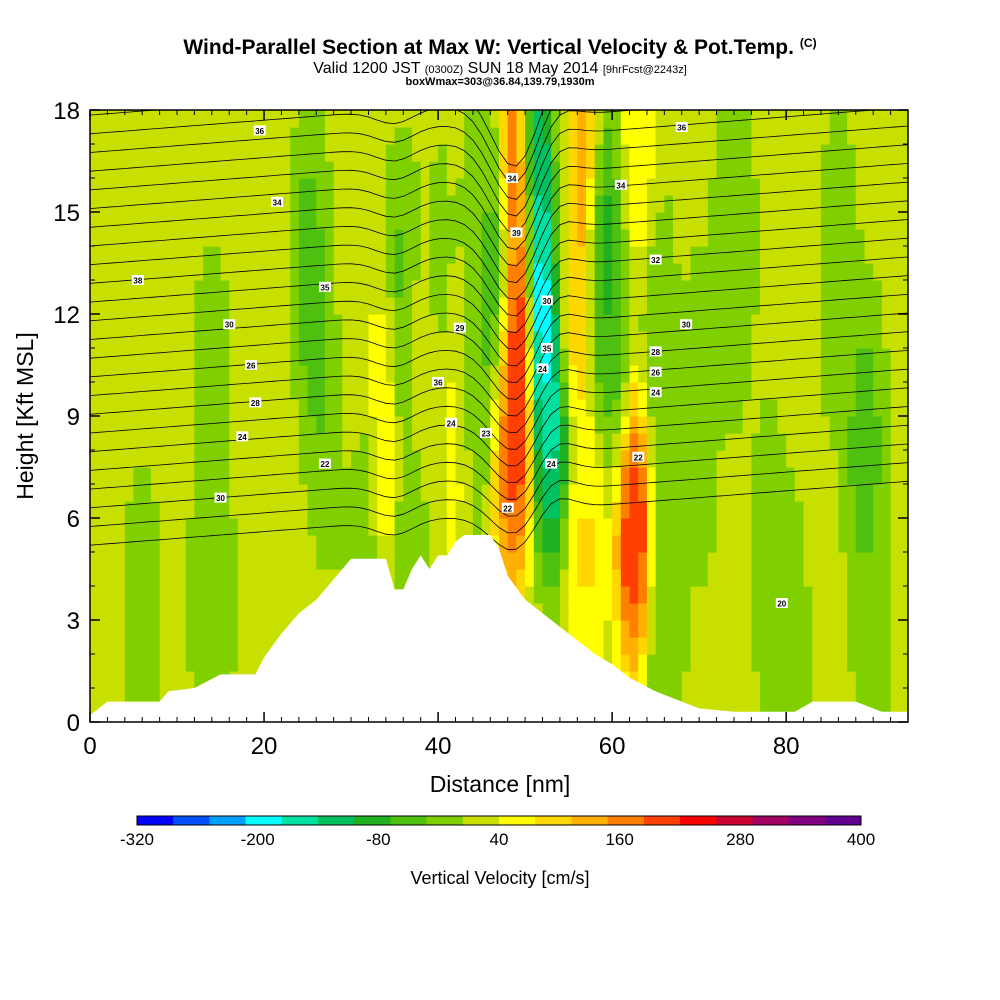  What do you see at coordinates (89, 746) in the screenshot?
I see `x-tick-label: 0` at bounding box center [89, 746].